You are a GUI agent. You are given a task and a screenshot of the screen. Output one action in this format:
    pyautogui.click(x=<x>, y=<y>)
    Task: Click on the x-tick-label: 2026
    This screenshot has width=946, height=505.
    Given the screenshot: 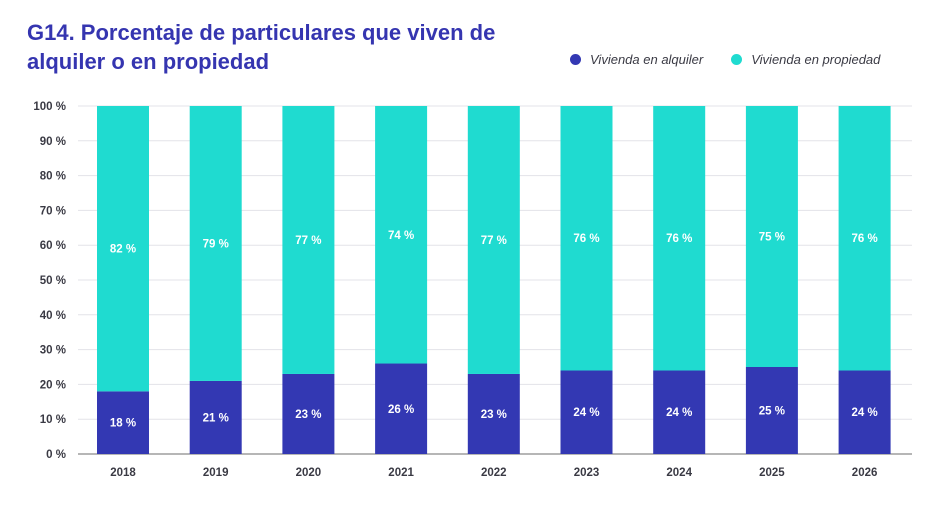 What is the action you would take?
    pyautogui.click(x=865, y=473)
    